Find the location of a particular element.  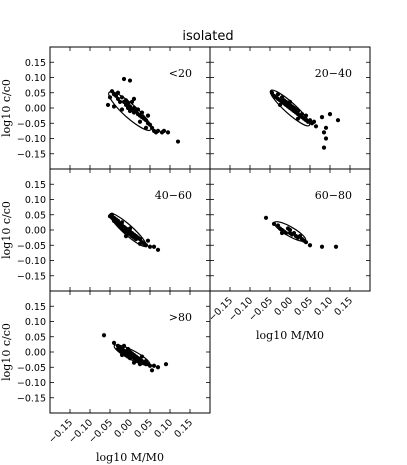

panel-label: >80 is located at coordinates (180, 317).